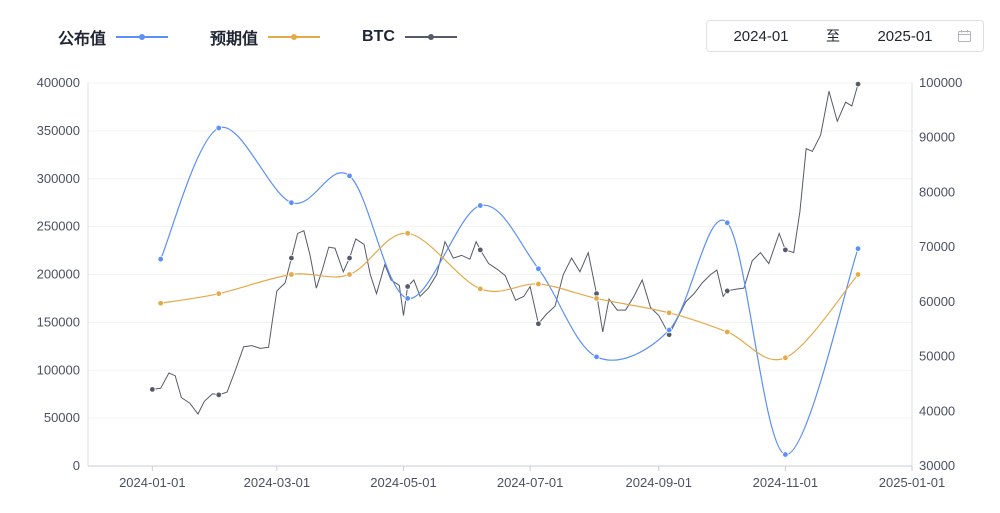 Image resolution: width=1000 pixels, height=513 pixels. I want to click on x-tick-label: 2024-11-01, so click(786, 482).